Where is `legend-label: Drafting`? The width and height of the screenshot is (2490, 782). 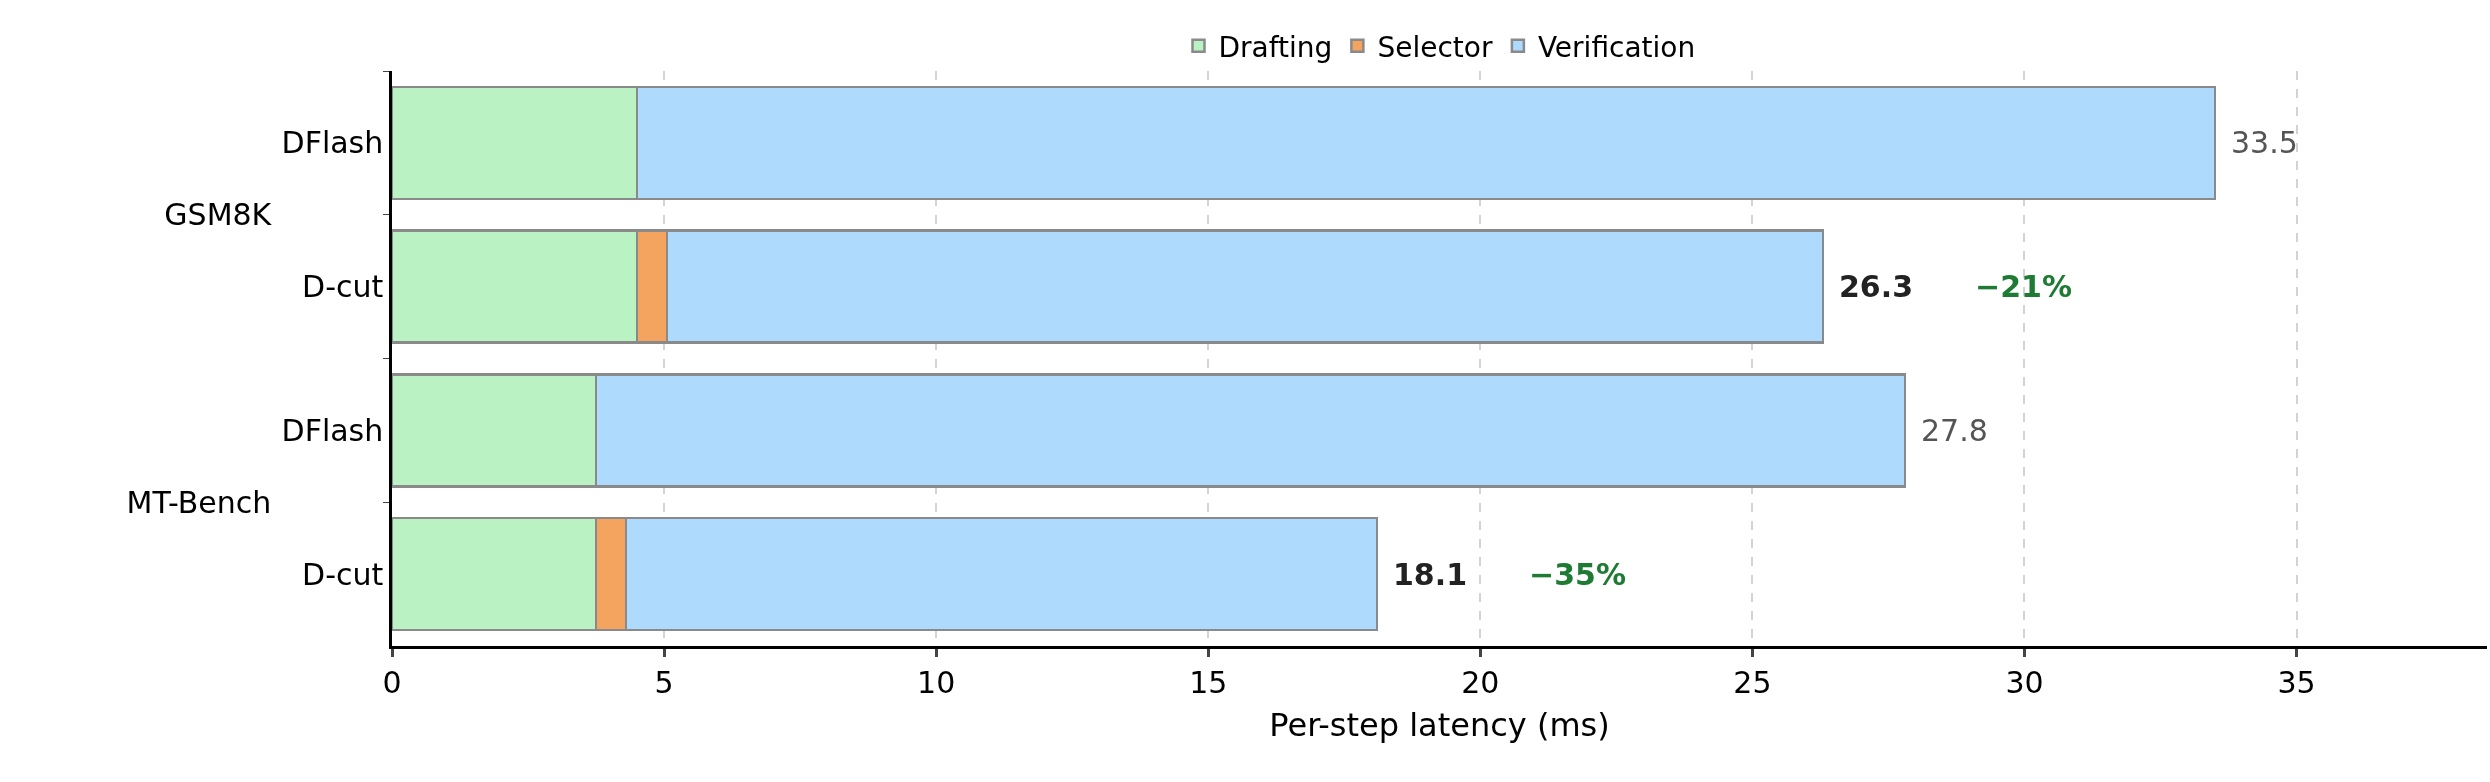 legend-label: Drafting is located at coordinates (1275, 47).